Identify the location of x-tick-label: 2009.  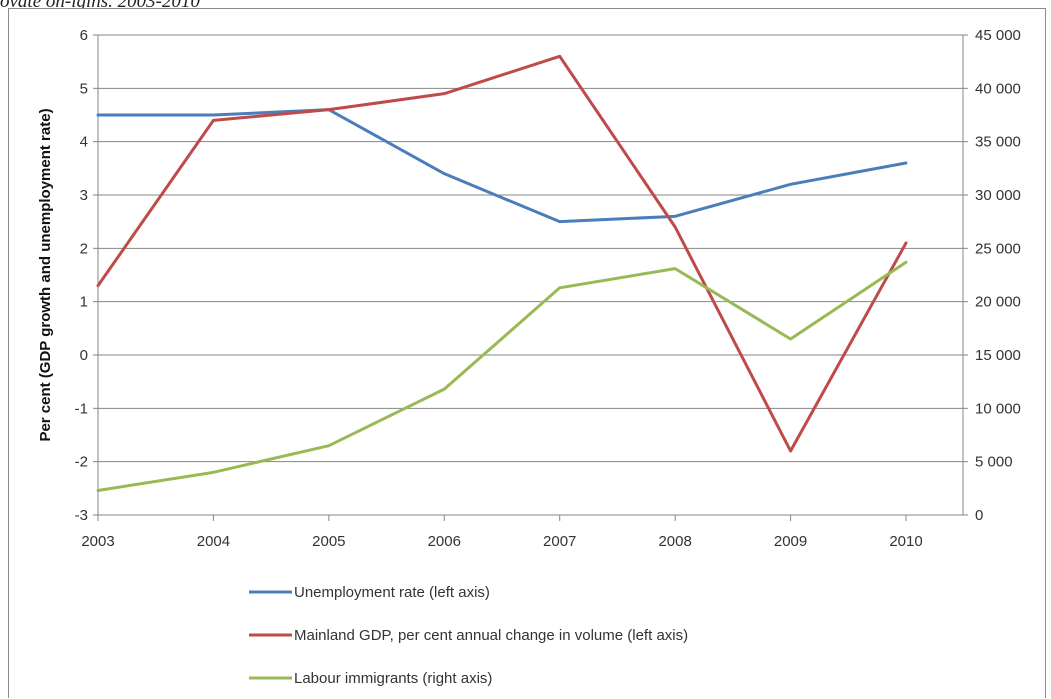
(790, 541).